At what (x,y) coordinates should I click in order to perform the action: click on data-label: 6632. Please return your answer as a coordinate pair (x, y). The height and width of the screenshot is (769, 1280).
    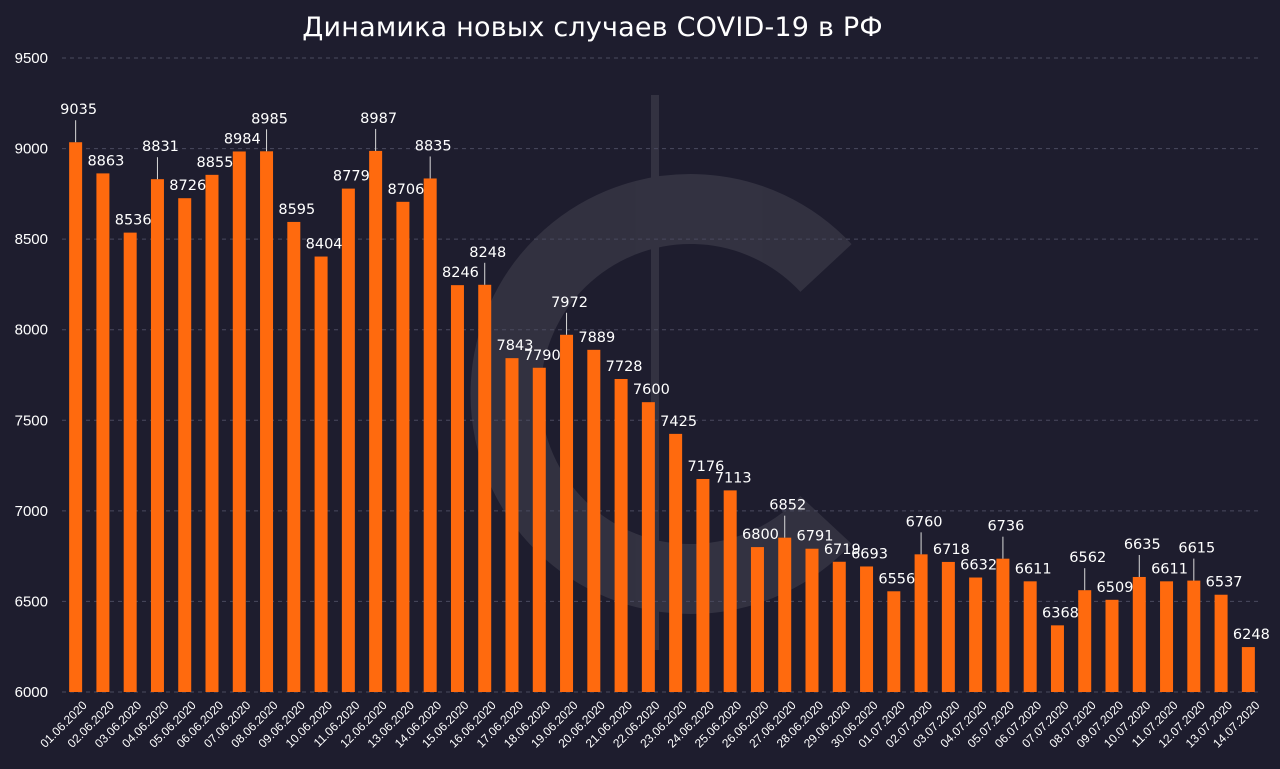
    Looking at the image, I should click on (978, 566).